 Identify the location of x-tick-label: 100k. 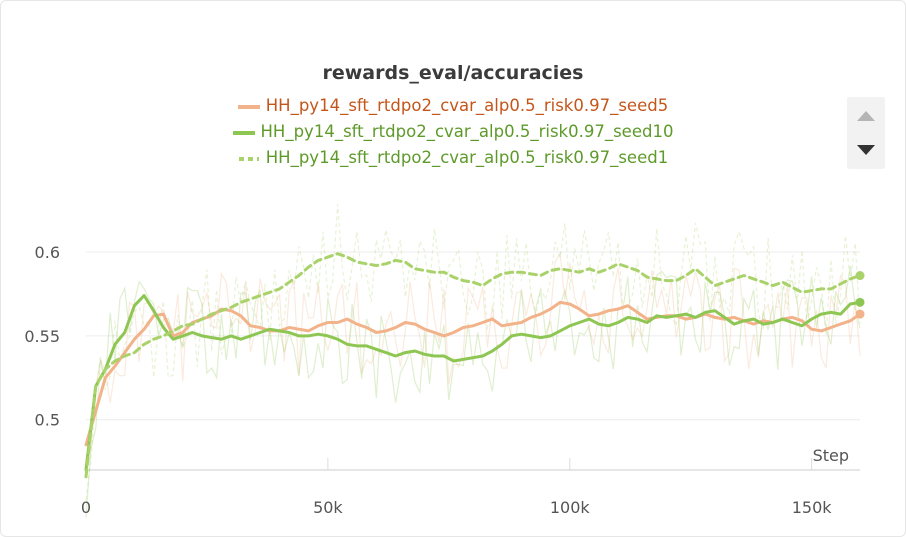
(570, 507).